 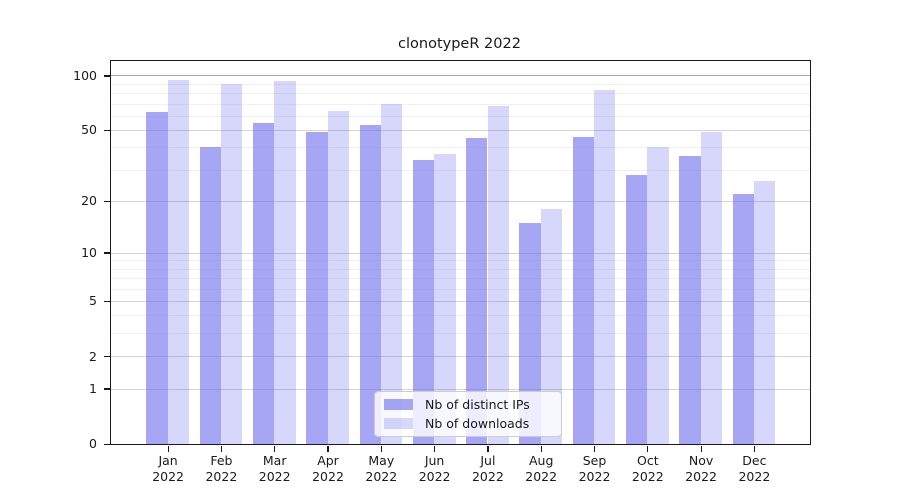 I want to click on bar-nov-downloads, so click(x=711, y=287).